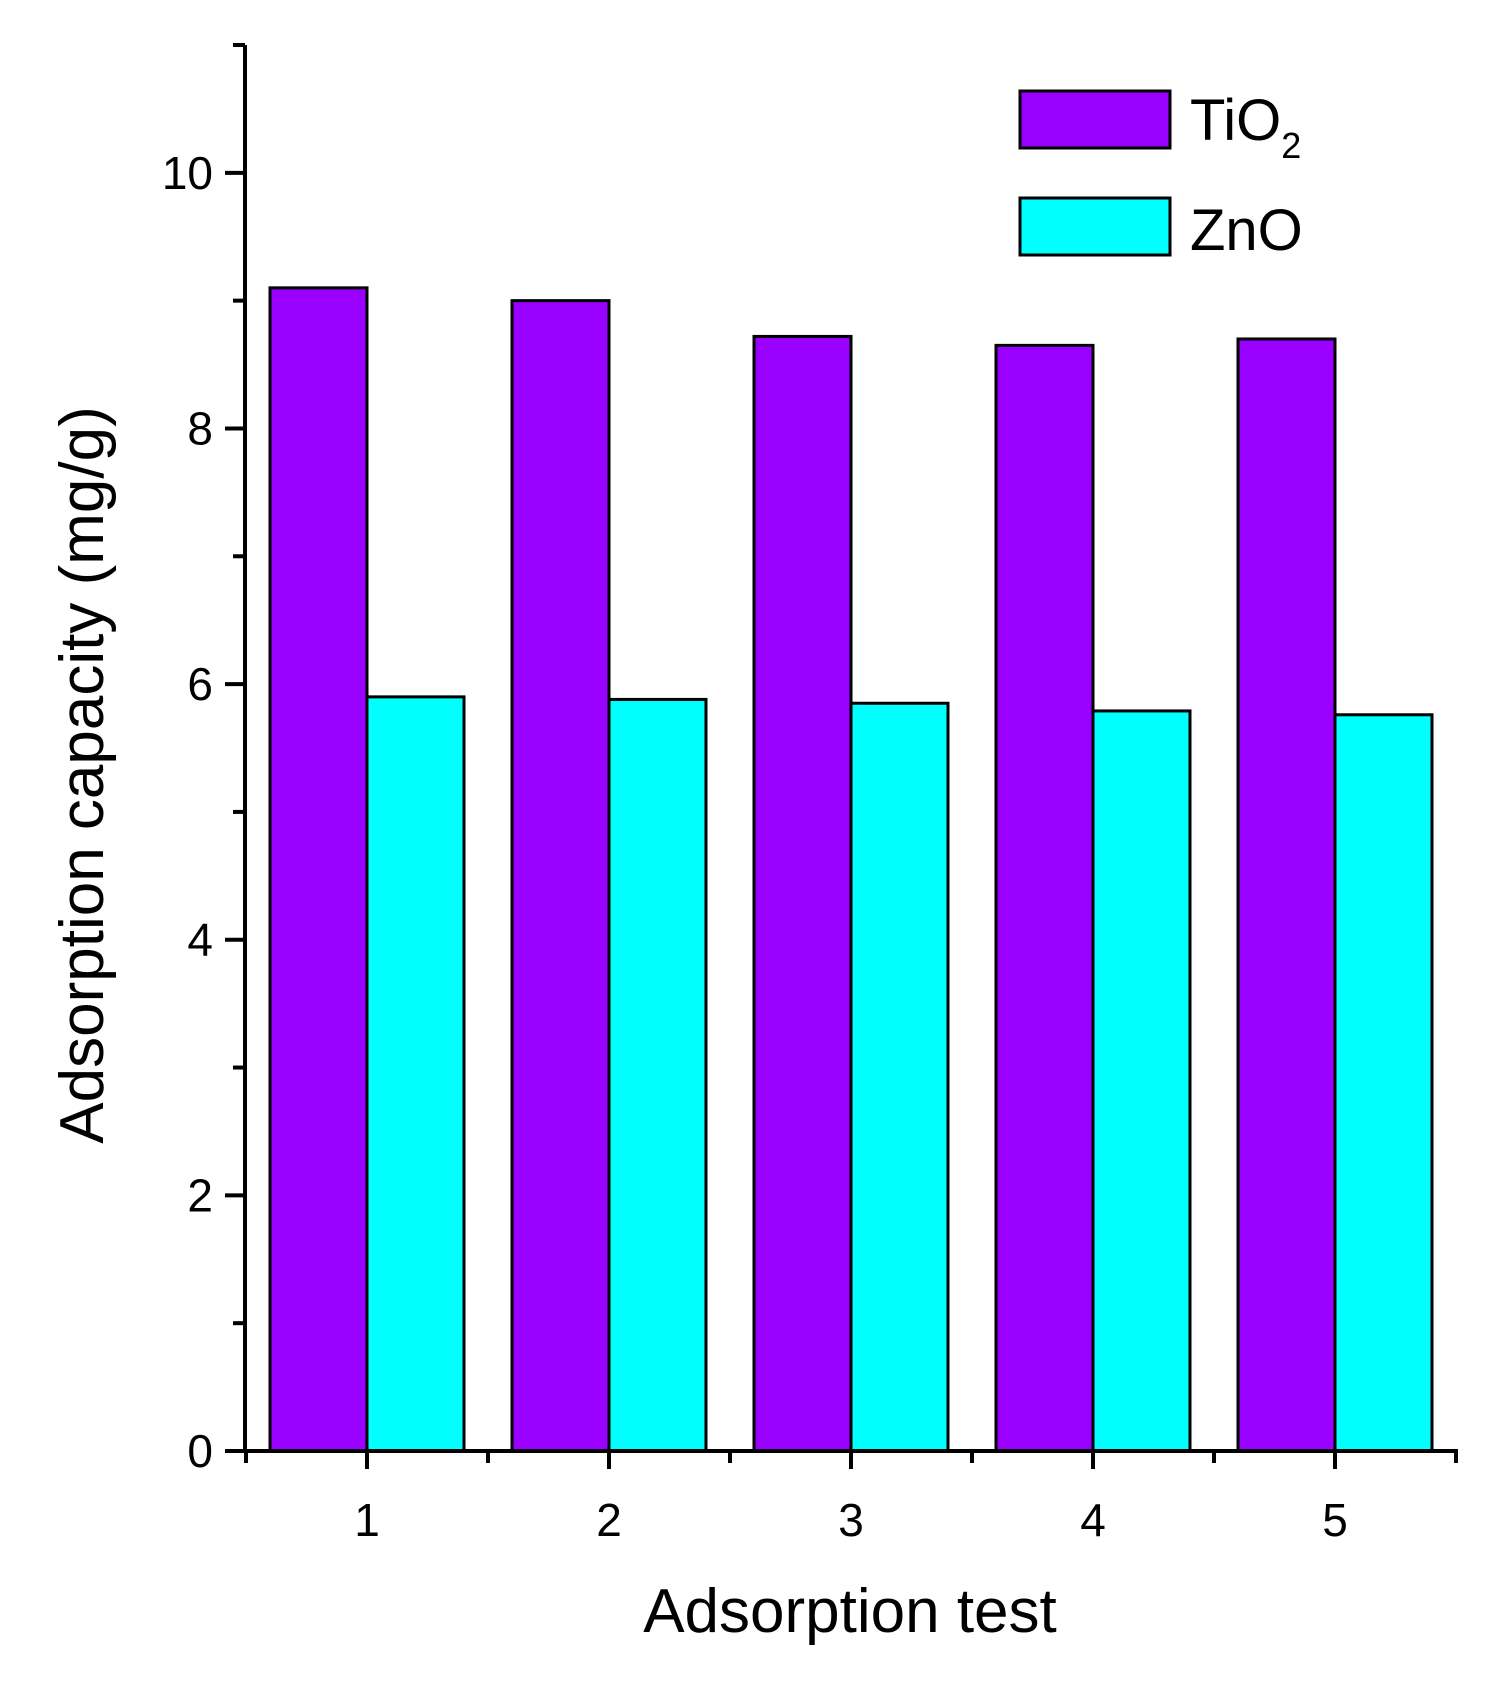 The image size is (1485, 1687). I want to click on x-tick-label-5: 5, so click(1335, 1520).